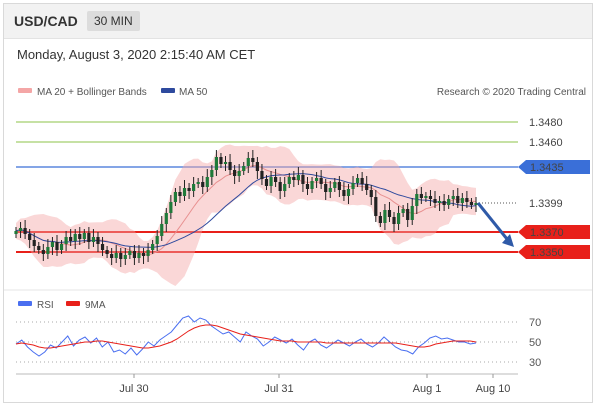 The image size is (597, 407). Describe the element at coordinates (535, 323) in the screenshot. I see `rsi-level-label-70: 70` at that location.